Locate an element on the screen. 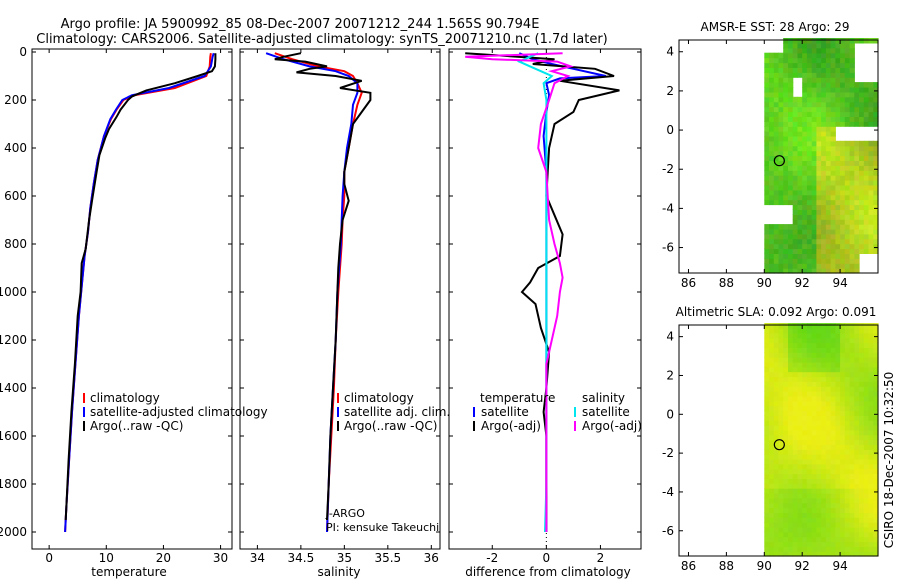 This screenshot has width=900, height=584. depth-tick-label: 800 is located at coordinates (15, 244).